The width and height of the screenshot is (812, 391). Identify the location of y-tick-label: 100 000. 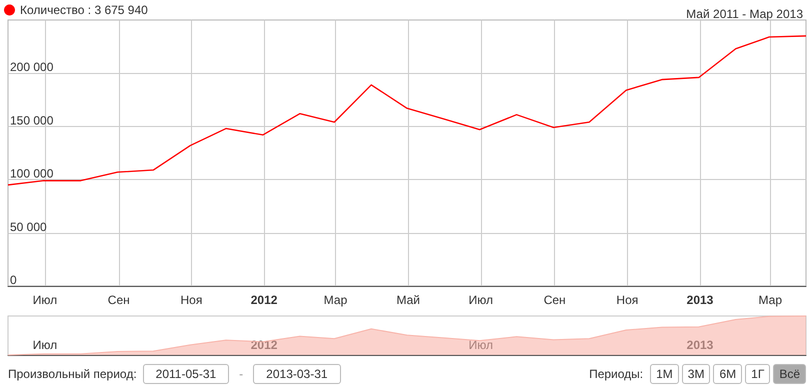
(32, 173).